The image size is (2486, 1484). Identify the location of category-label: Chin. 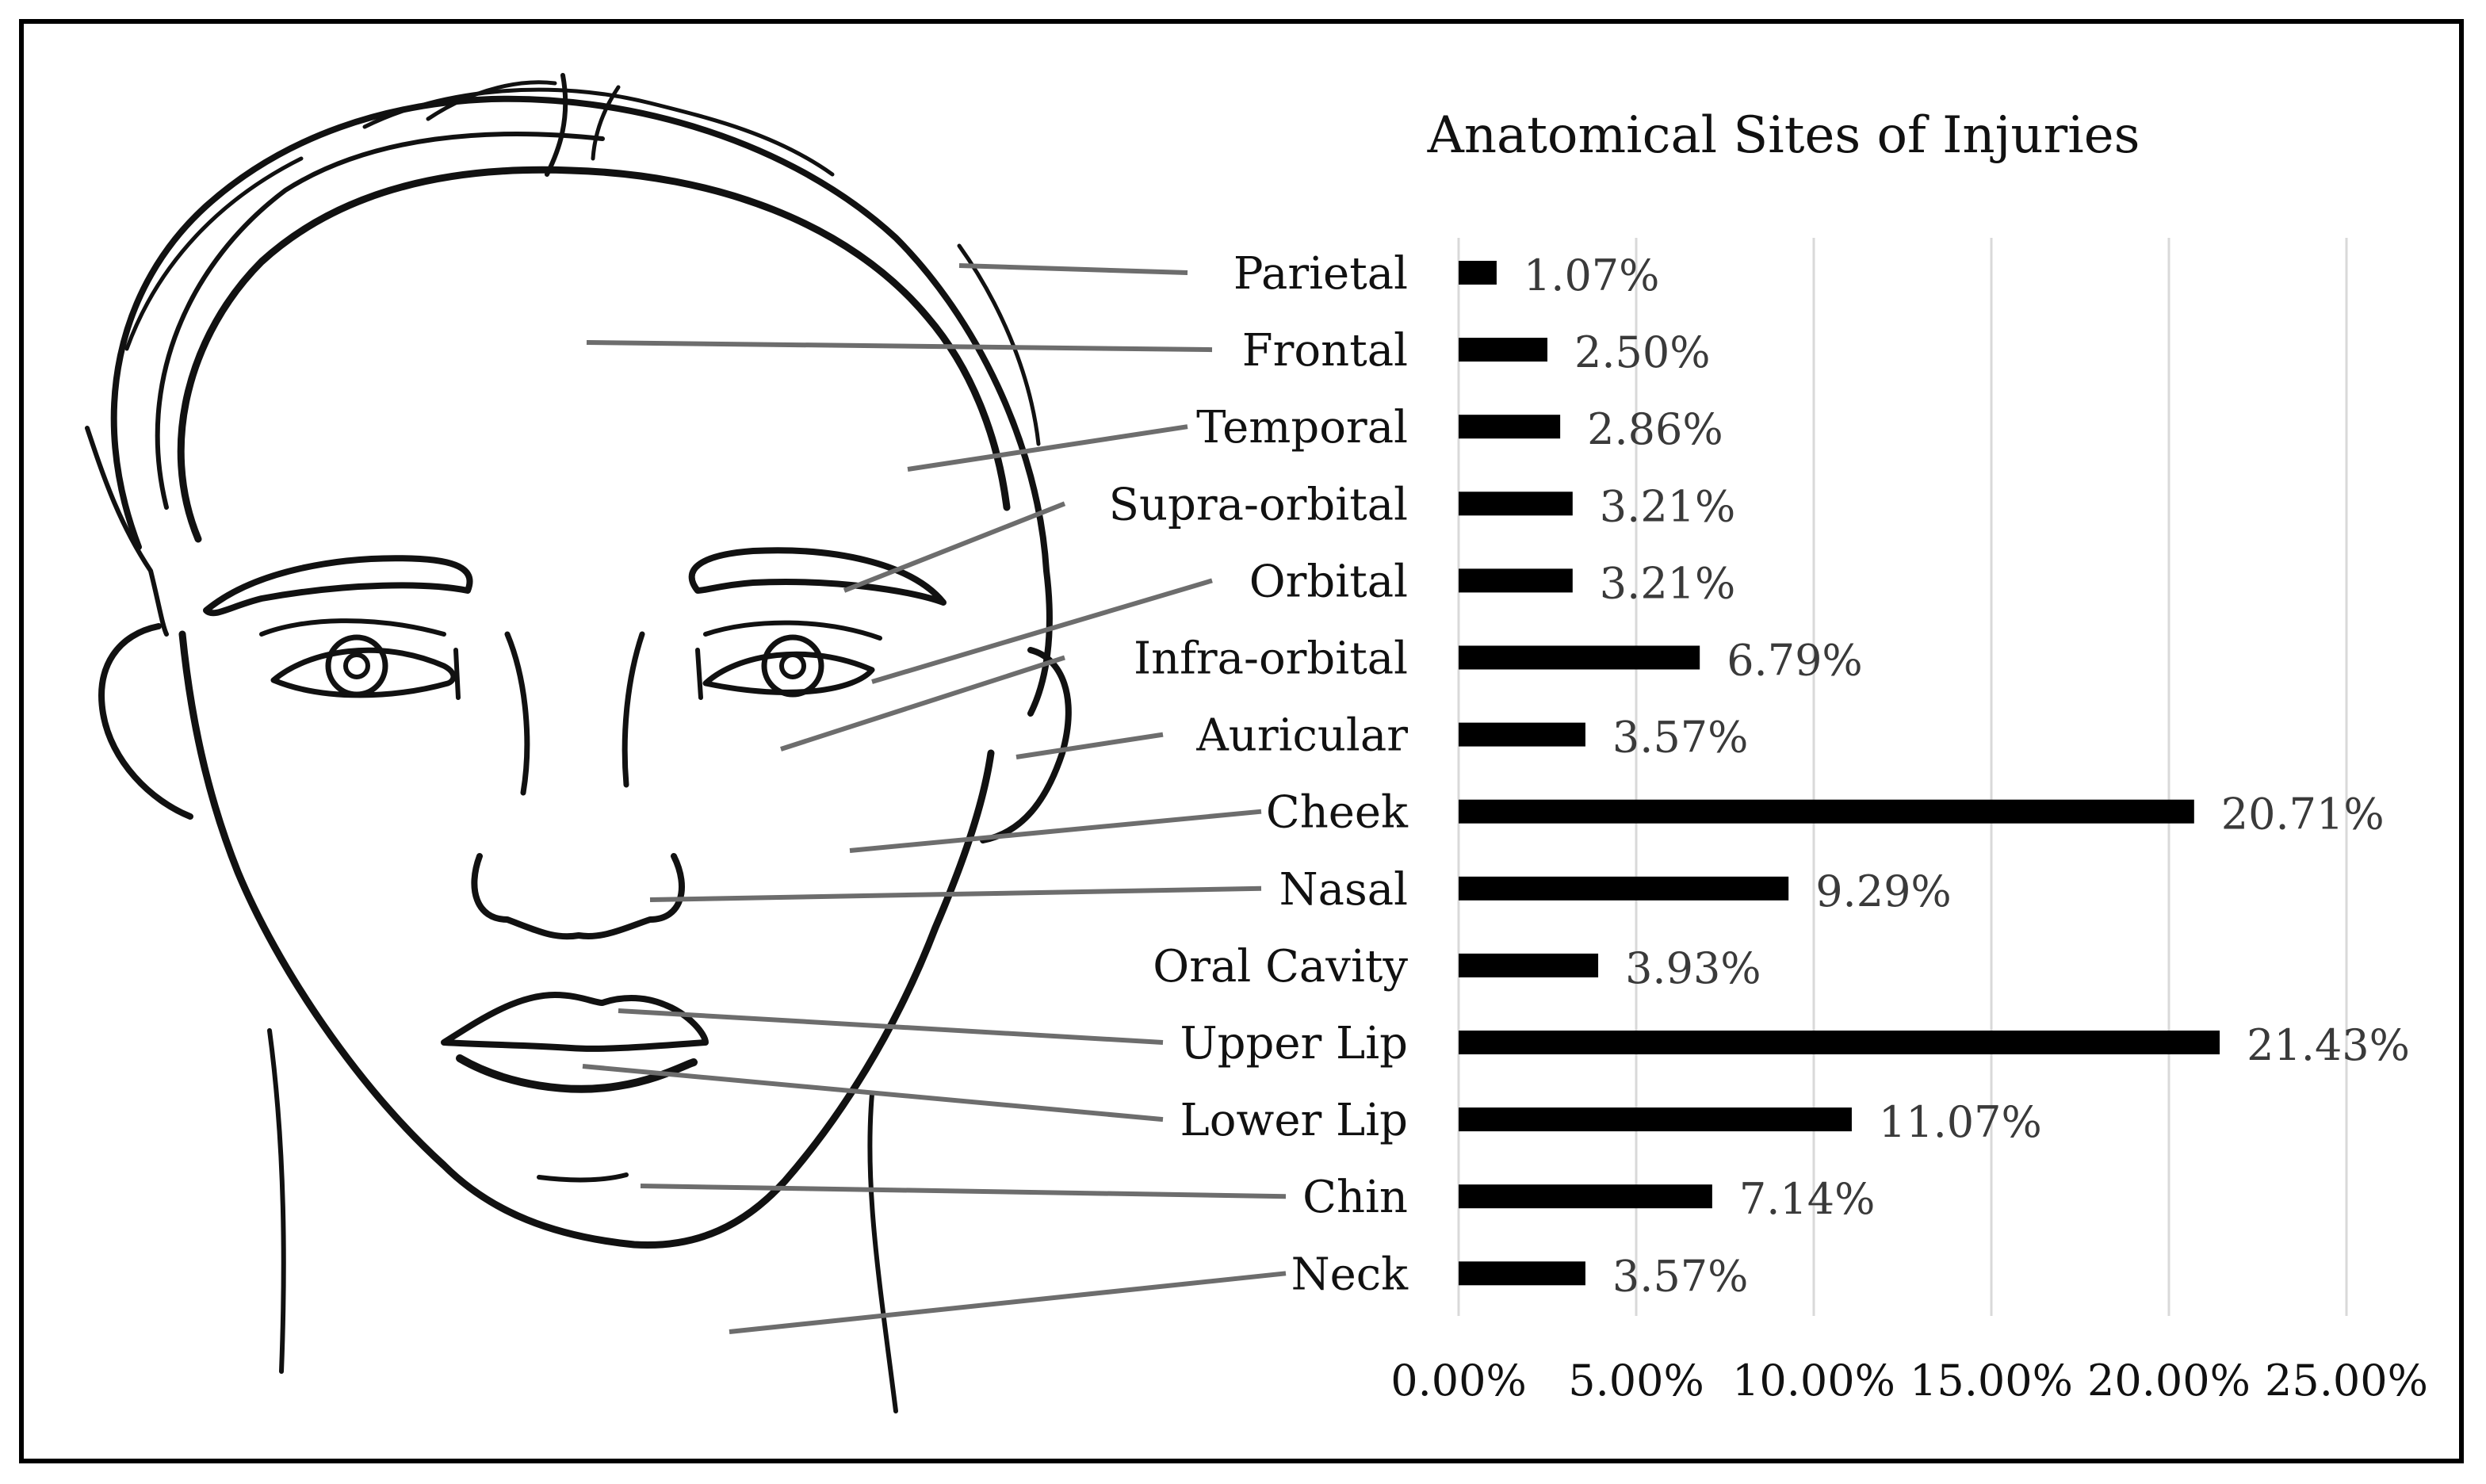
(1355, 1197).